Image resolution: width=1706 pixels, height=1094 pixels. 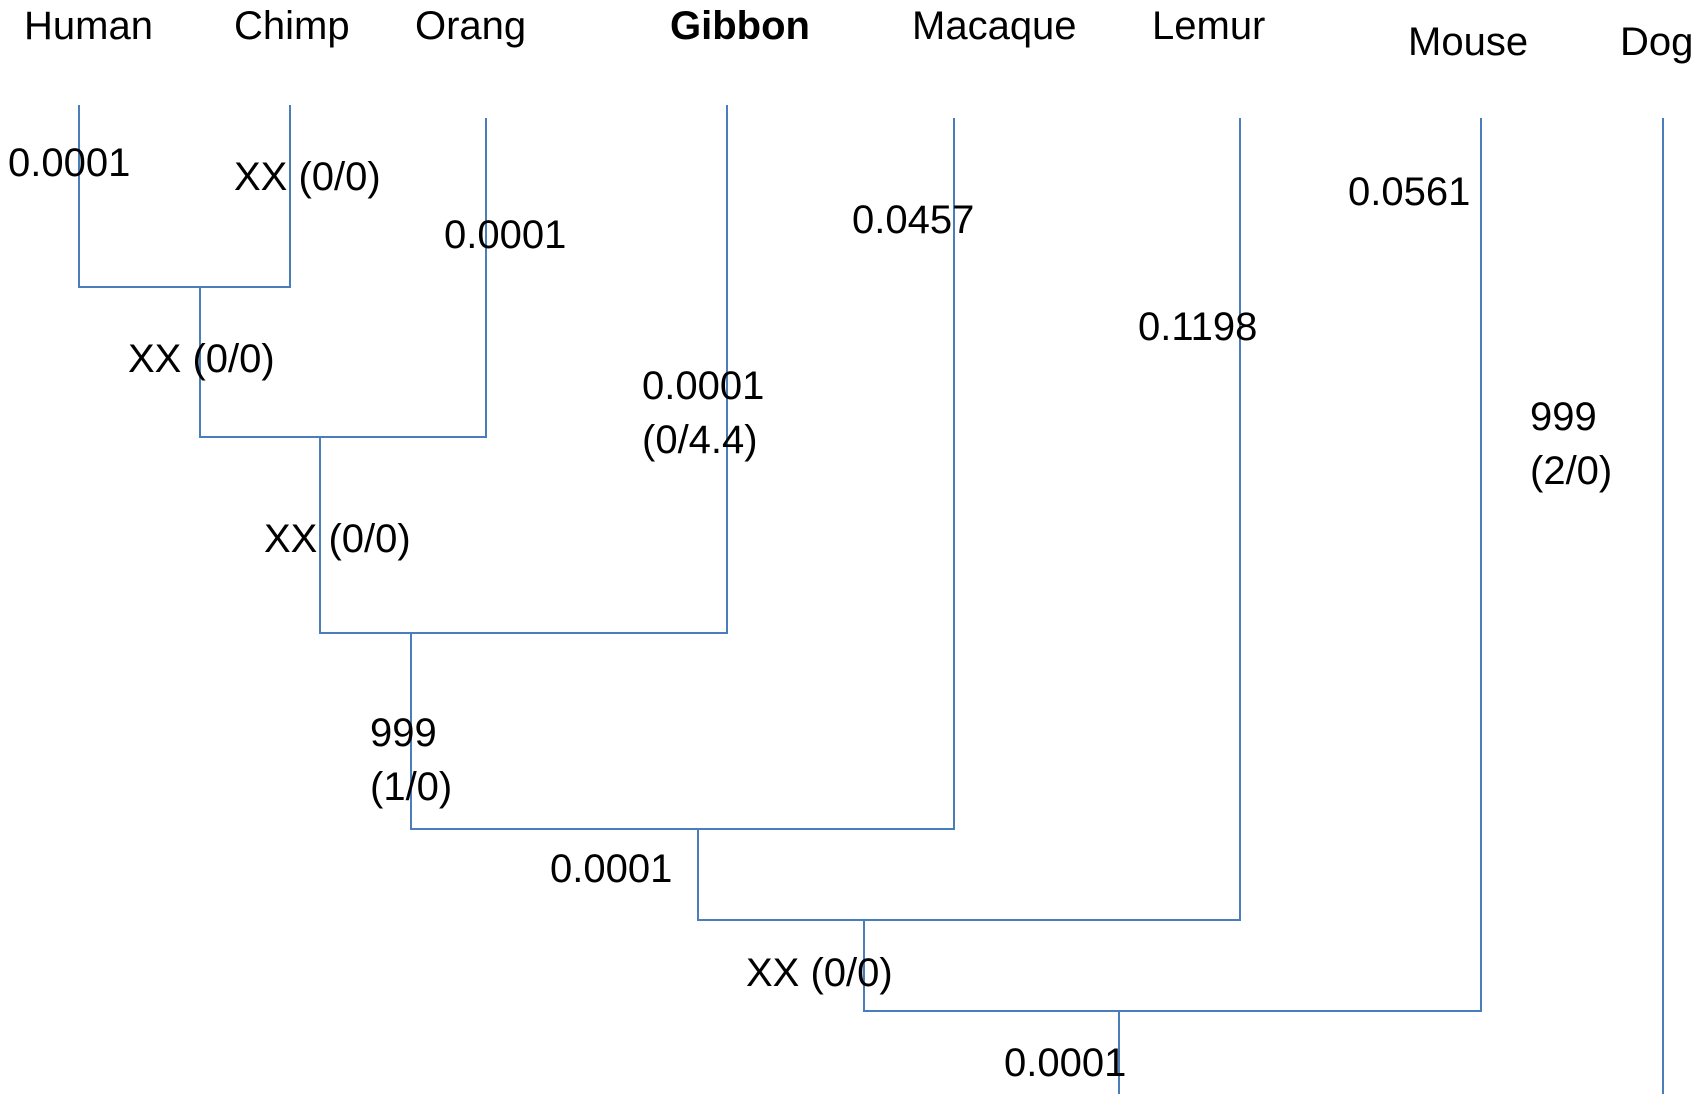 I want to click on branch-label-lemur: 0.1198, so click(x=1198, y=327).